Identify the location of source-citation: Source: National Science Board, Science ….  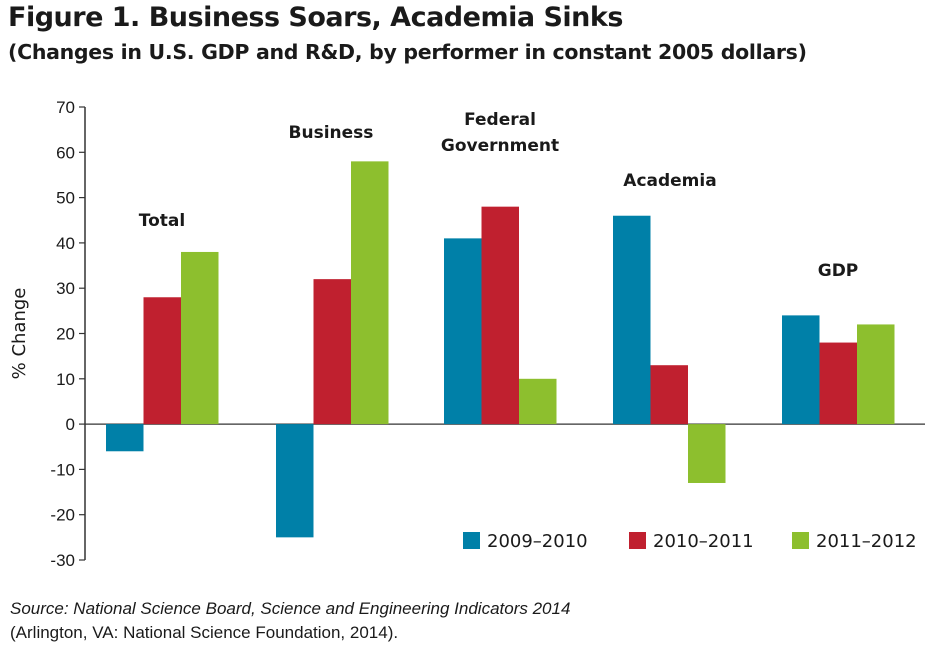
(290, 608).